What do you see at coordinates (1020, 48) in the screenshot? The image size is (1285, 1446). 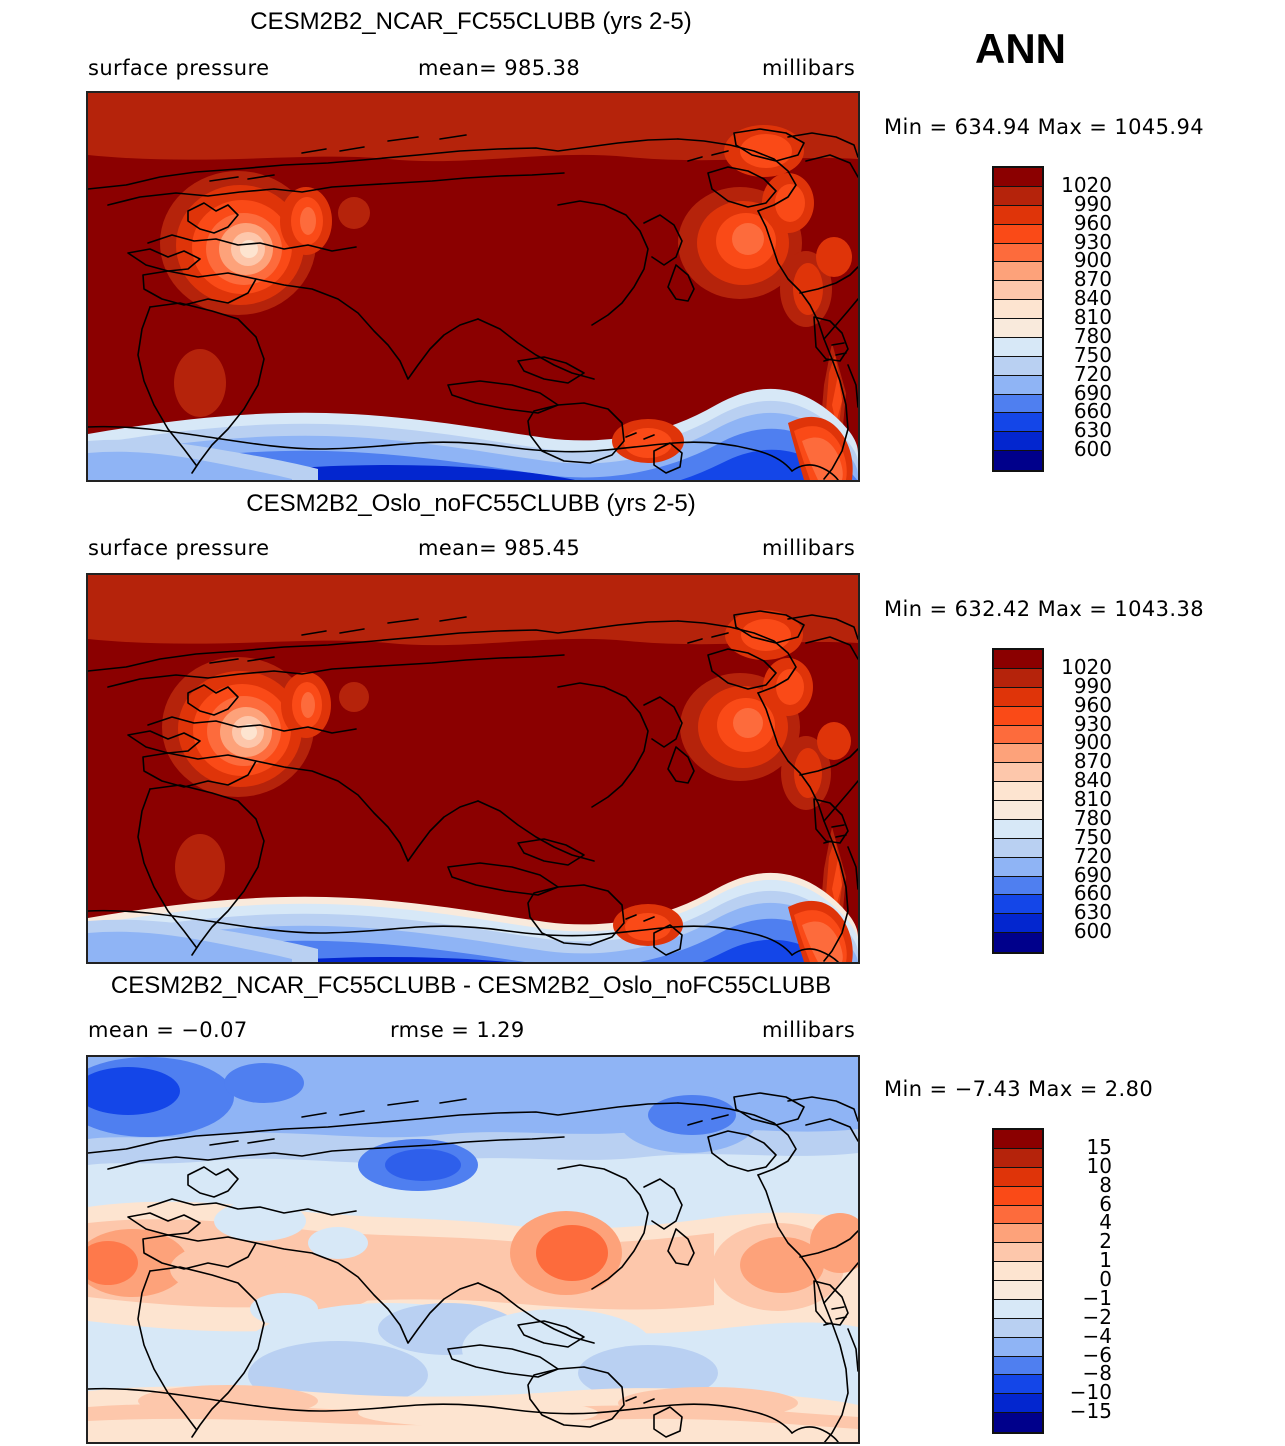 I see `season-label: ANN` at bounding box center [1020, 48].